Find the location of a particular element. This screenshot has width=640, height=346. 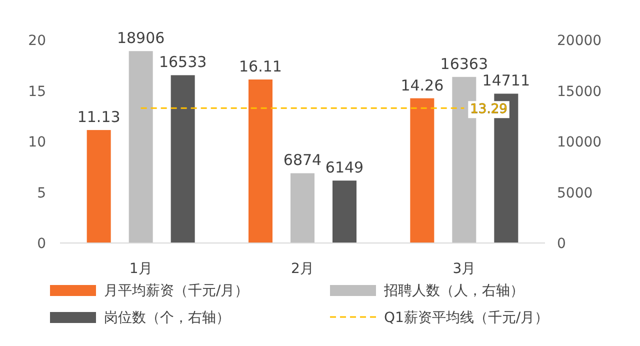

y2-tick-label: 15000 is located at coordinates (579, 92).